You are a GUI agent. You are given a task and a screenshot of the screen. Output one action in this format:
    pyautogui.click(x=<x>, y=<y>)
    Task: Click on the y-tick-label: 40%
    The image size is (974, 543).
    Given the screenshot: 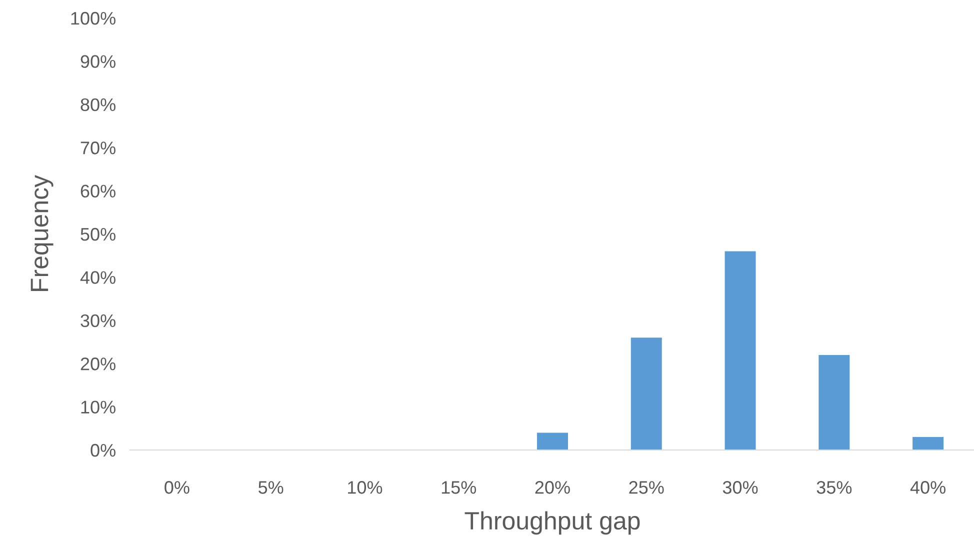 What is the action you would take?
    pyautogui.click(x=98, y=277)
    